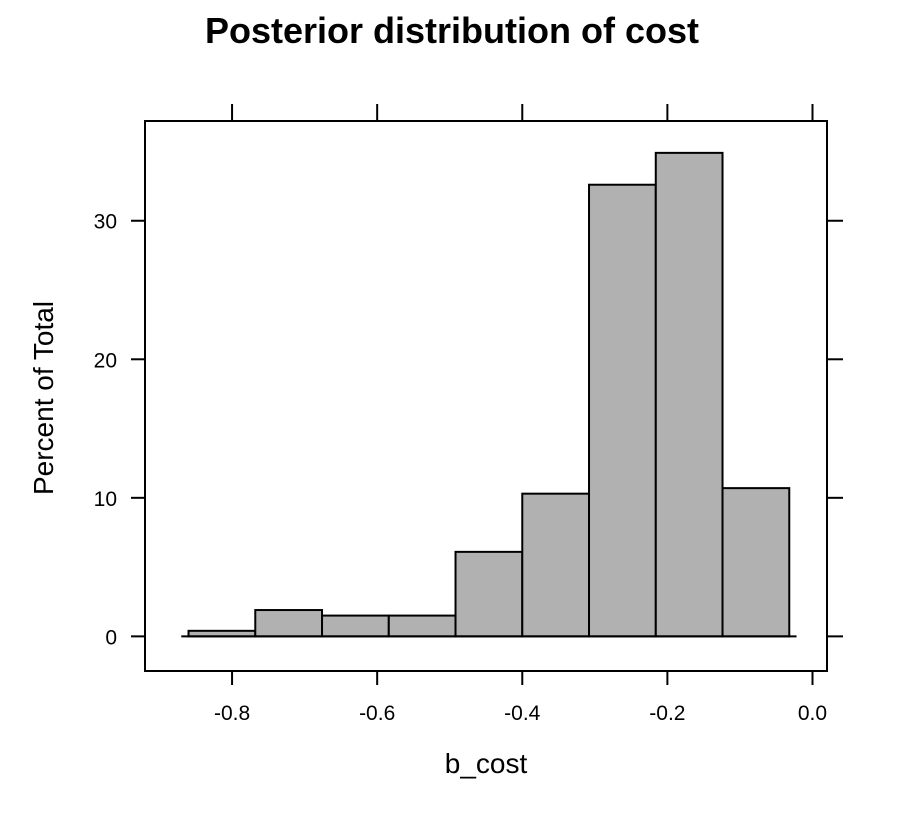 Image resolution: width=904 pixels, height=822 pixels. Describe the element at coordinates (105, 360) in the screenshot. I see `y-tick-label: 20` at that location.